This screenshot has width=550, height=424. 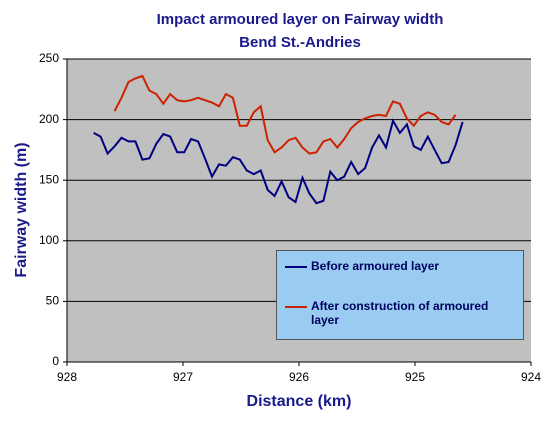 What do you see at coordinates (375, 266) in the screenshot?
I see `legend-label: Before armoured layer` at bounding box center [375, 266].